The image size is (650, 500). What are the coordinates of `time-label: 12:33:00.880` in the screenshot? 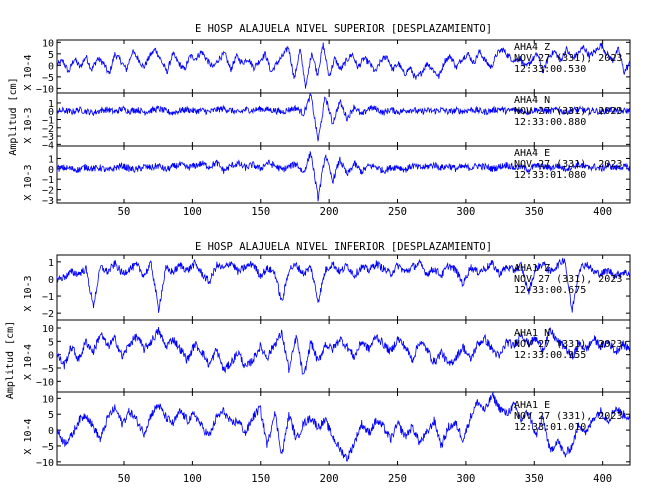 It's located at (550, 122).